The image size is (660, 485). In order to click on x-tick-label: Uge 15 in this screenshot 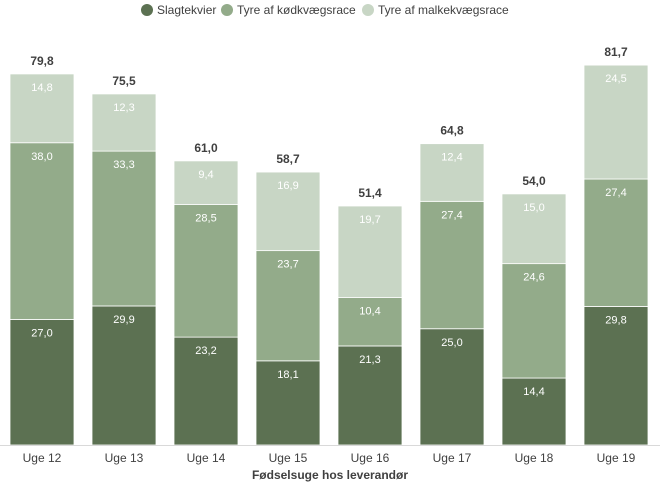, I will do `click(288, 458)`.